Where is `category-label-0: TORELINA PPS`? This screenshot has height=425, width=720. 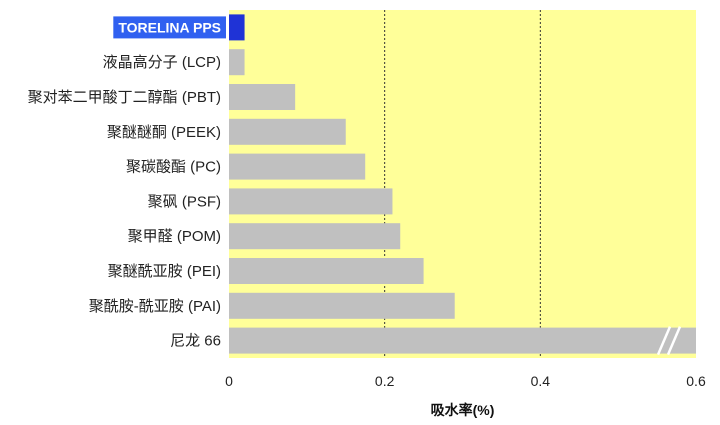 category-label-0: TORELINA PPS is located at coordinates (169, 27).